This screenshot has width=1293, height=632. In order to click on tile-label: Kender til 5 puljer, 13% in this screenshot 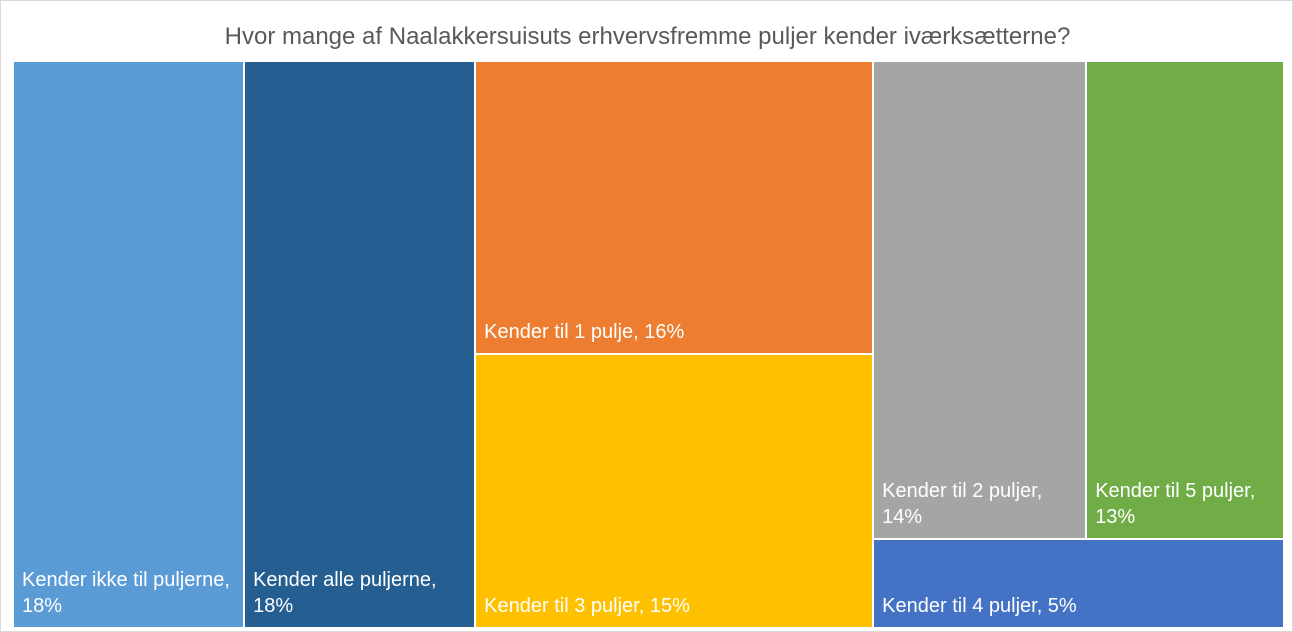, I will do `click(1175, 504)`.